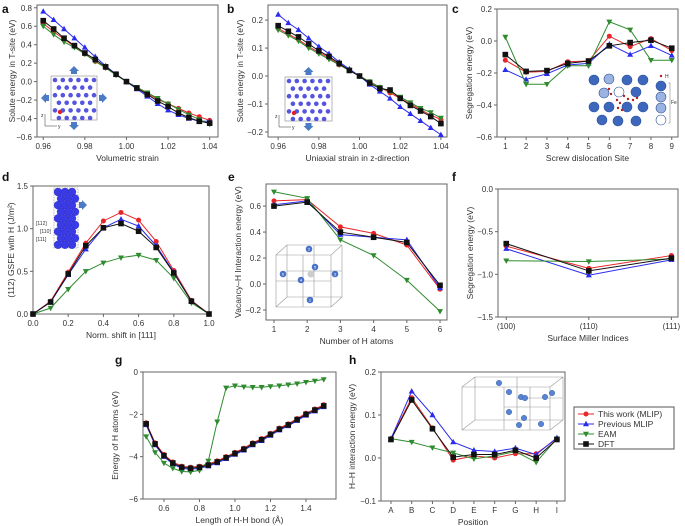 The height and width of the screenshot is (526, 685). I want to click on h-atom-number: 3, so click(335, 274).